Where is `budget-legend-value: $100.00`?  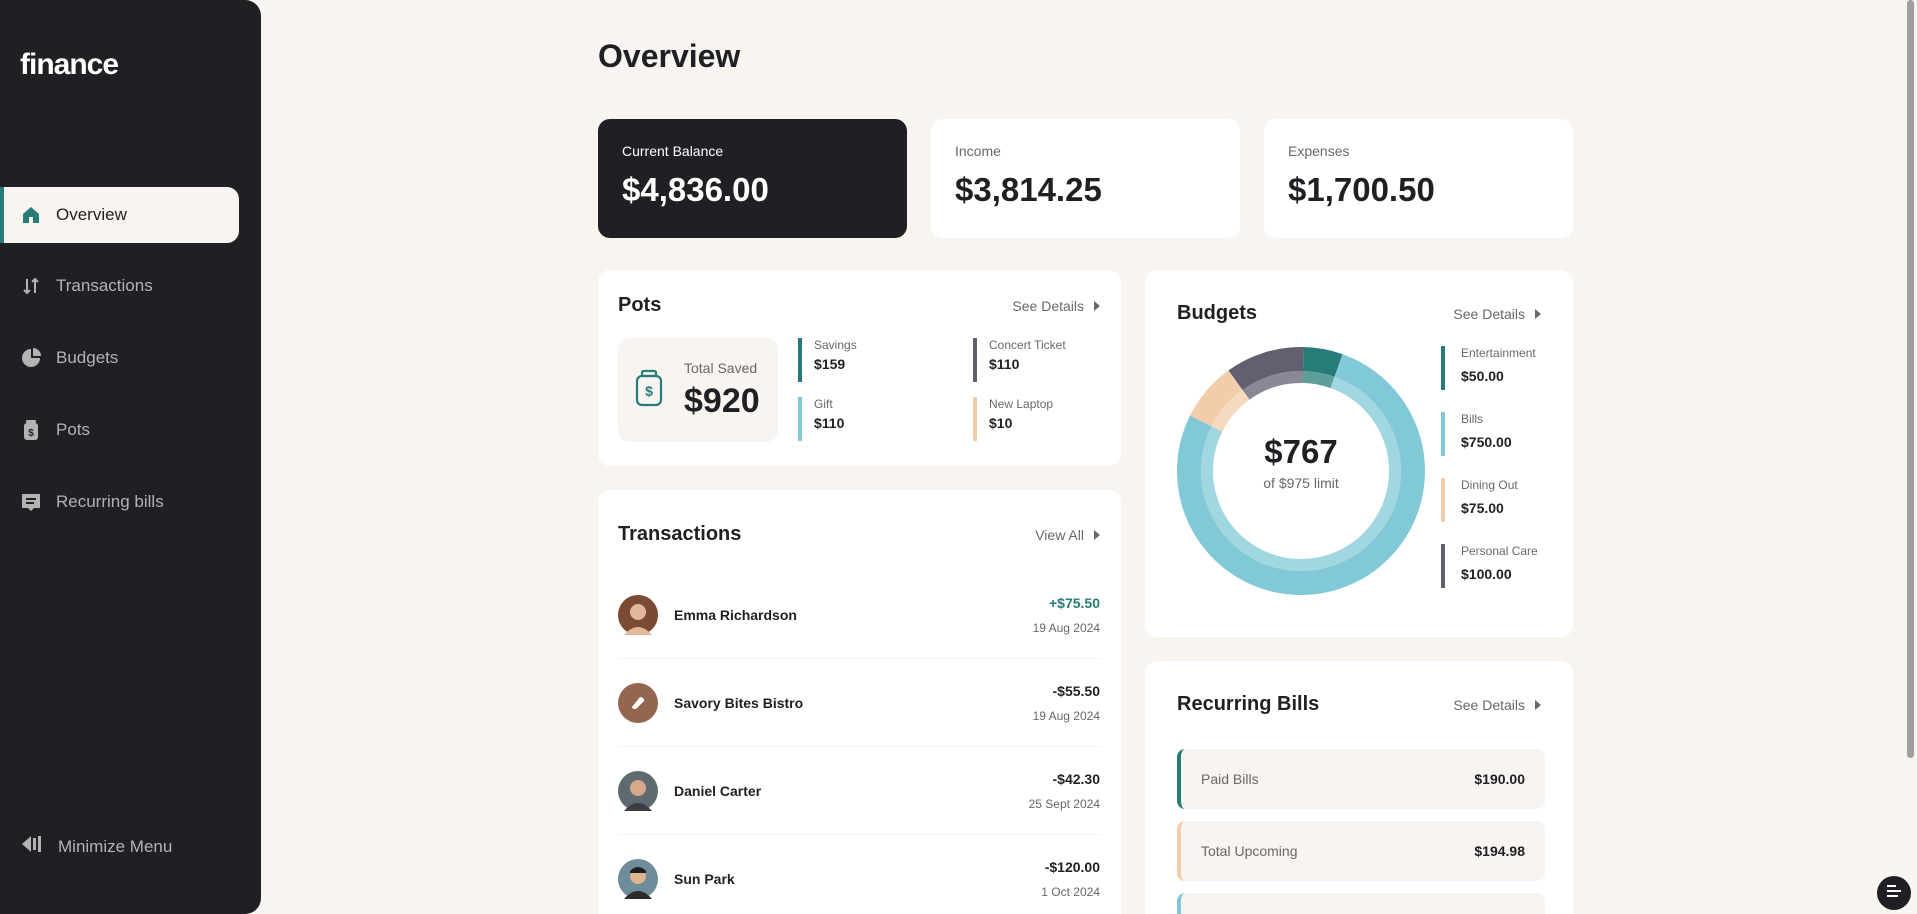 budget-legend-value: $100.00 is located at coordinates (1486, 574).